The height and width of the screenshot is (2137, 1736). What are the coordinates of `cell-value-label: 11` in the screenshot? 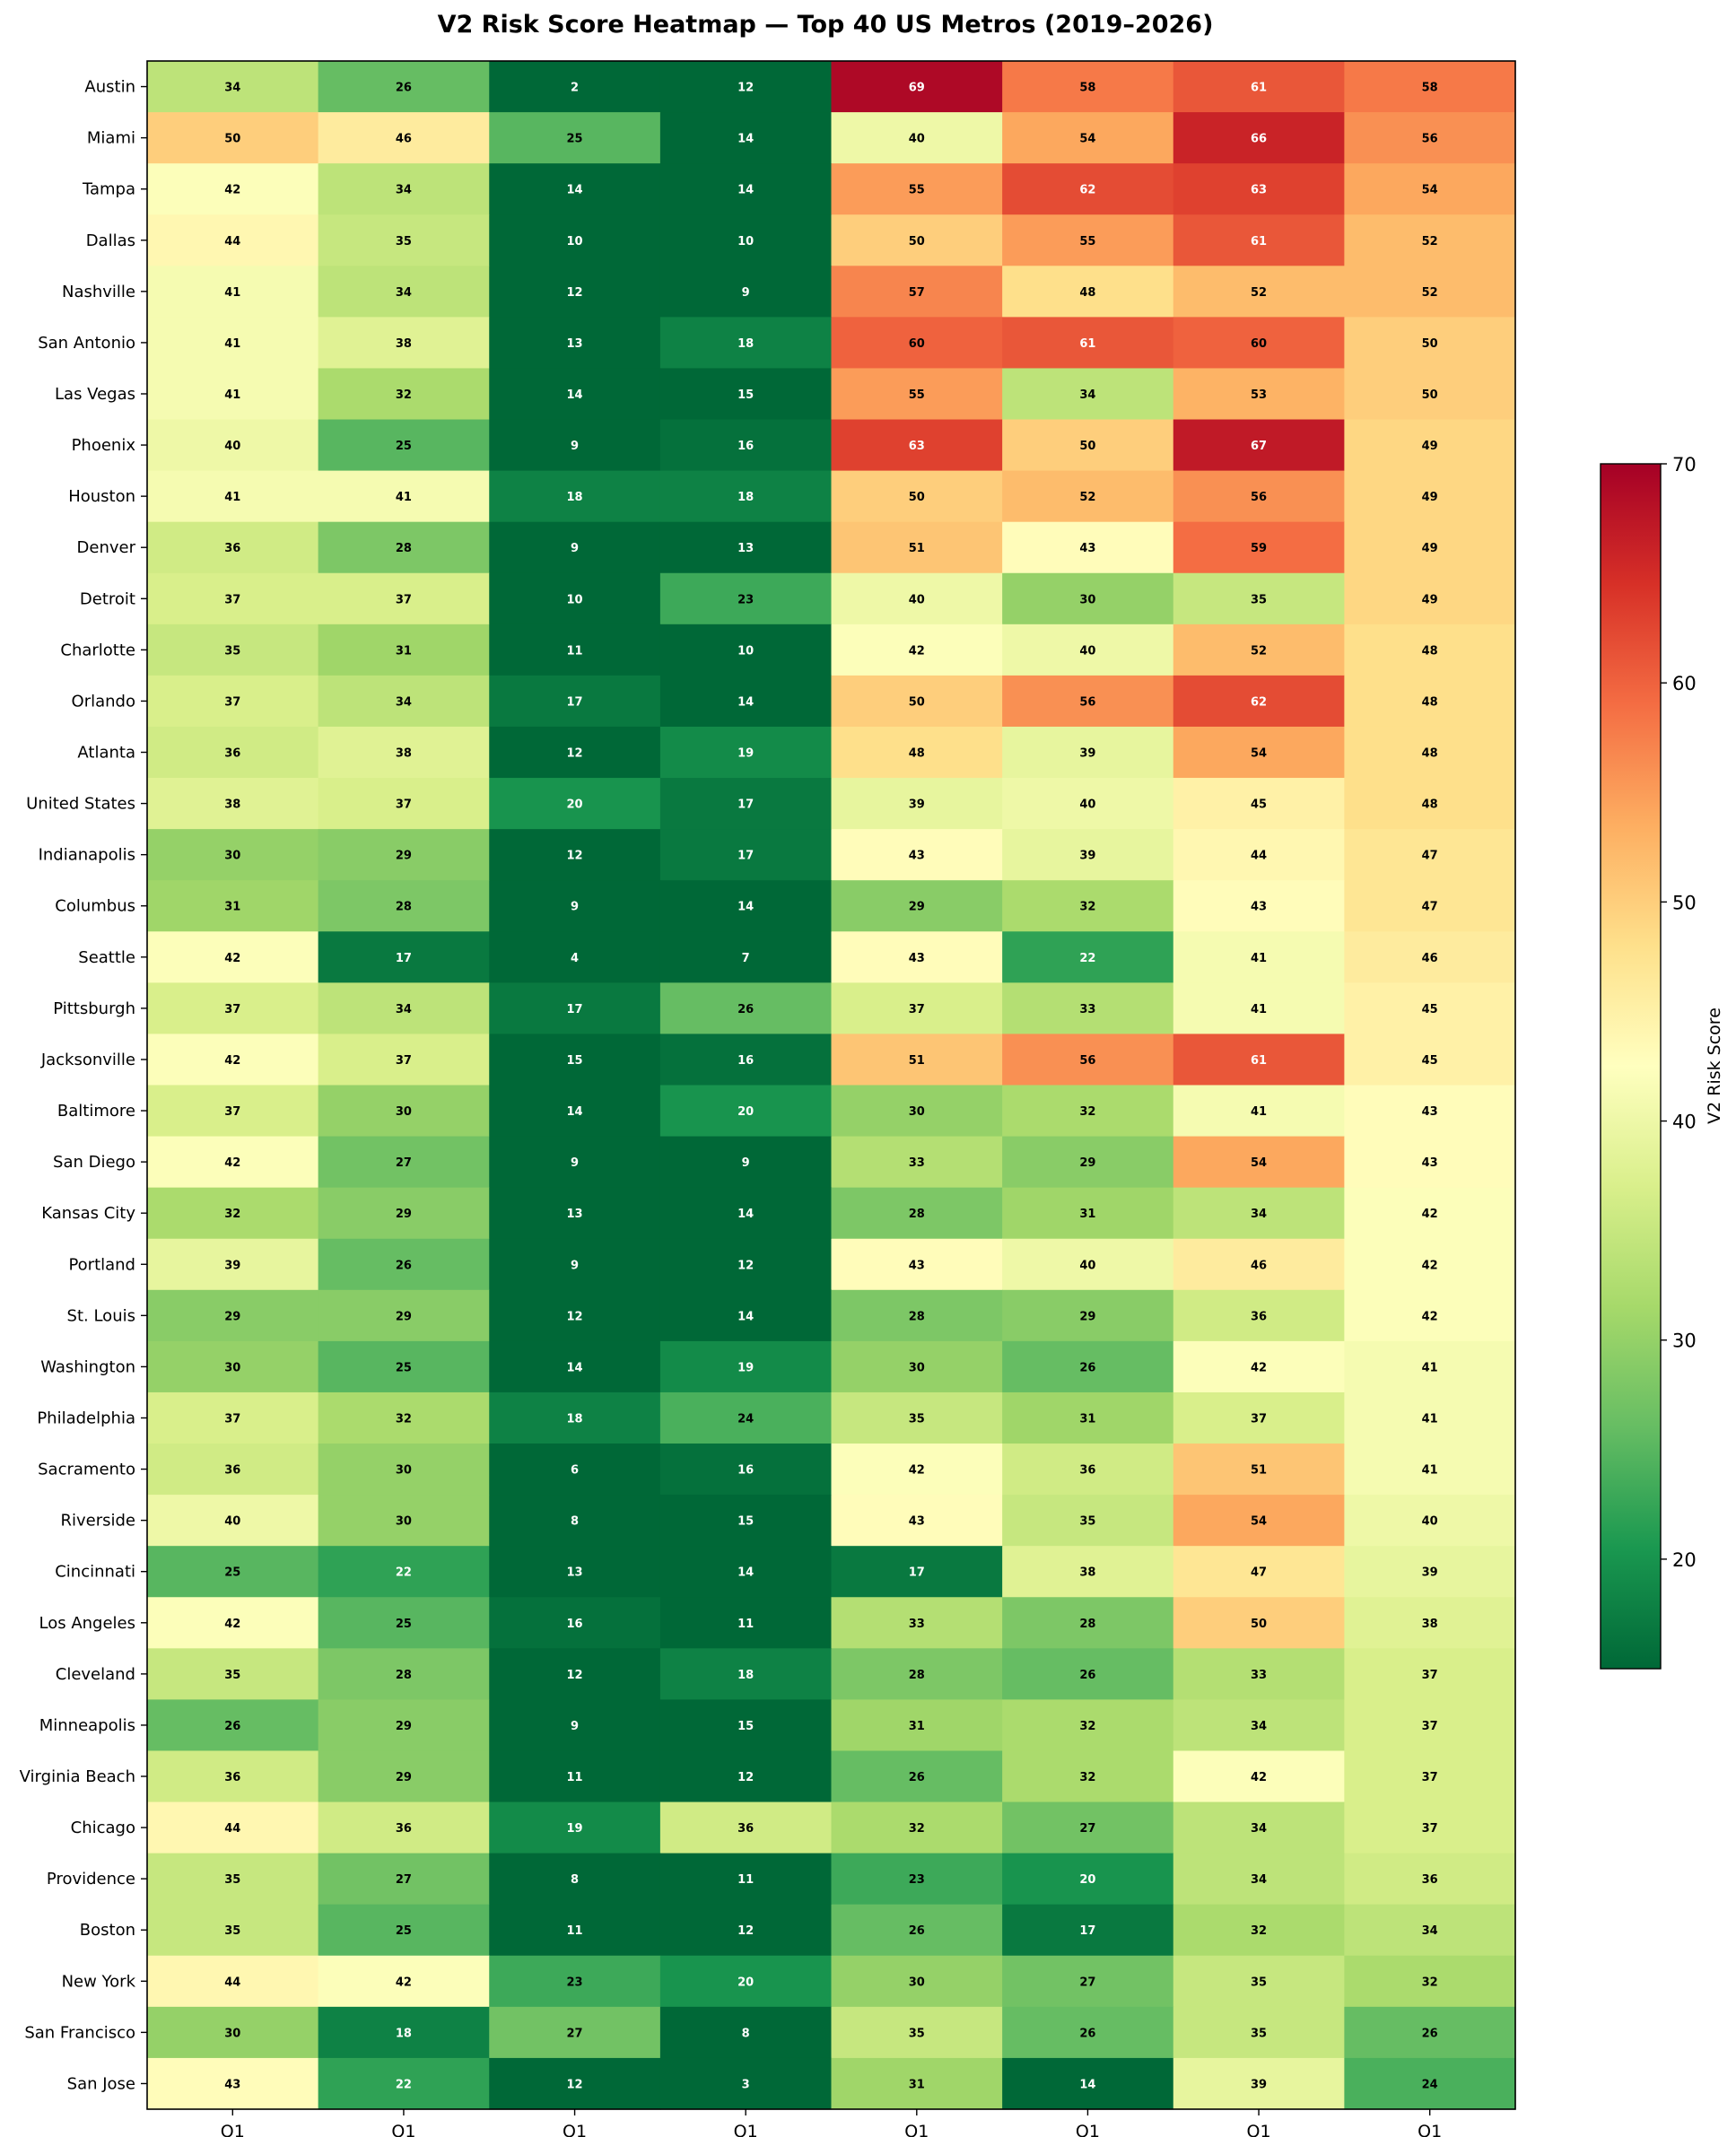 It's located at (746, 1624).